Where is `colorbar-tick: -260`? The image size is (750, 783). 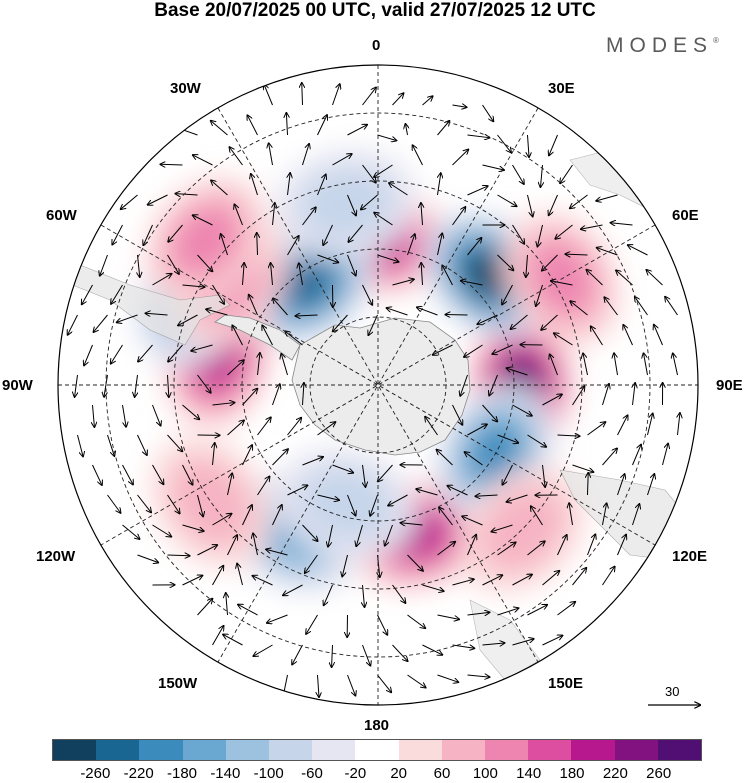 colorbar-tick: -260 is located at coordinates (95, 773).